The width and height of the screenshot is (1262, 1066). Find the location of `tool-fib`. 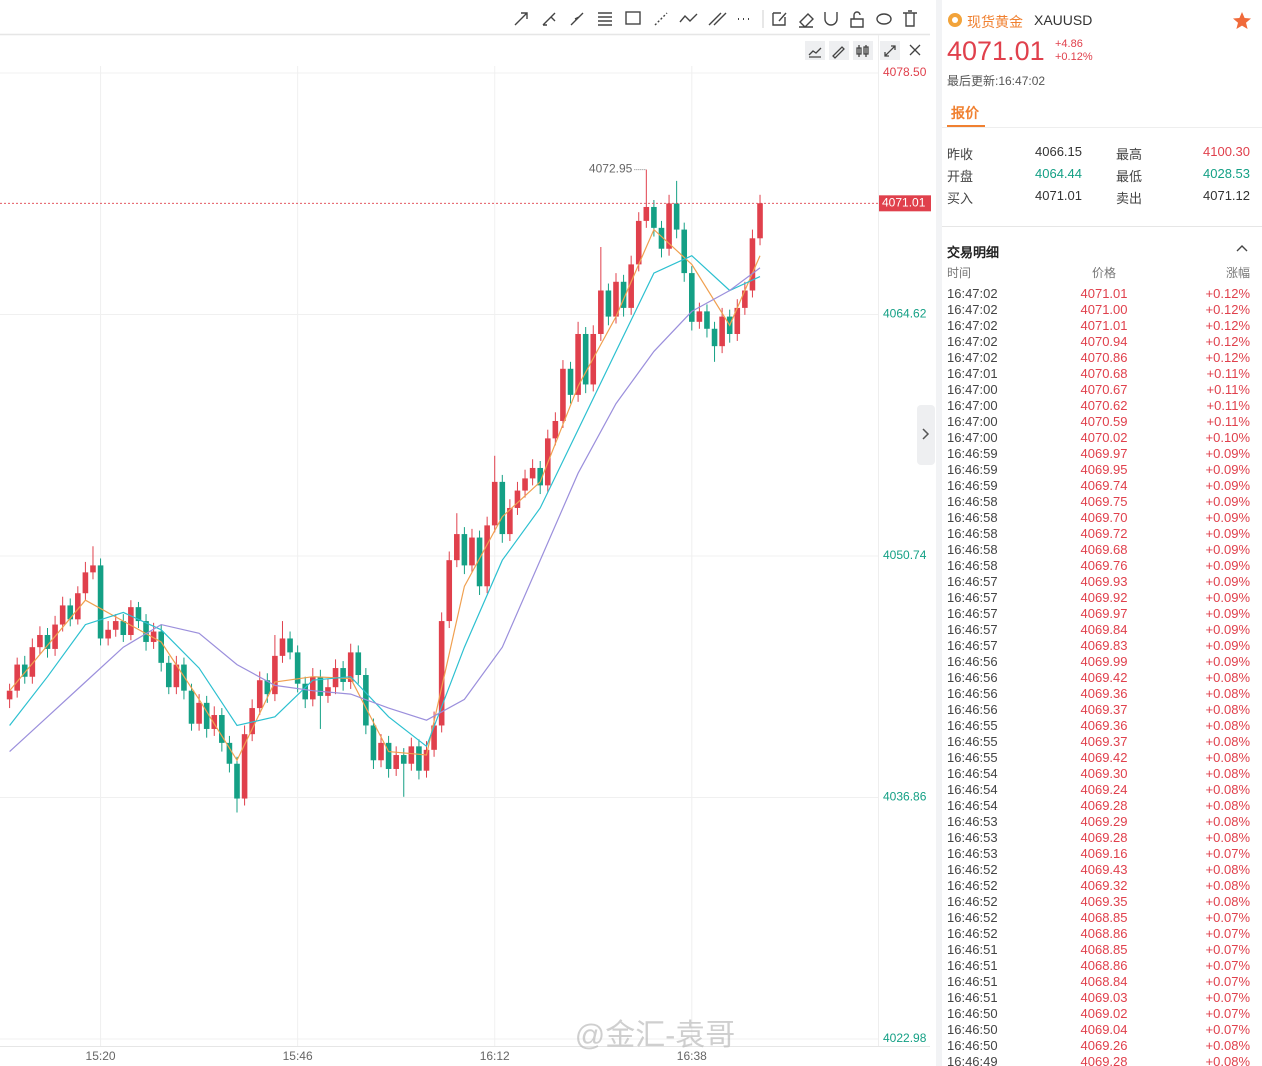

tool-fib is located at coordinates (605, 19).